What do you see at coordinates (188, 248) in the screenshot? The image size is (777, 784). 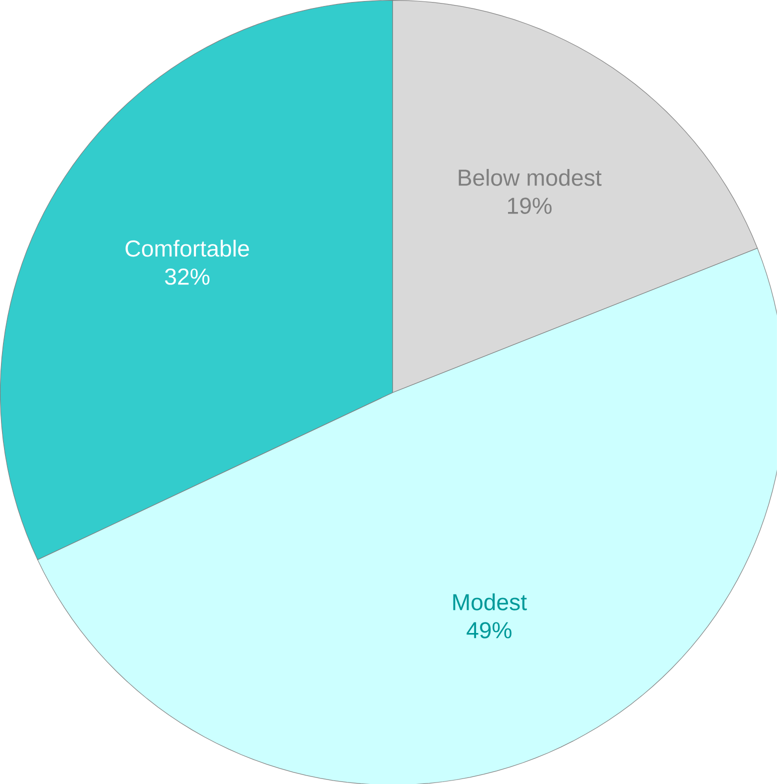 I see `slice-label: Comfortable` at bounding box center [188, 248].